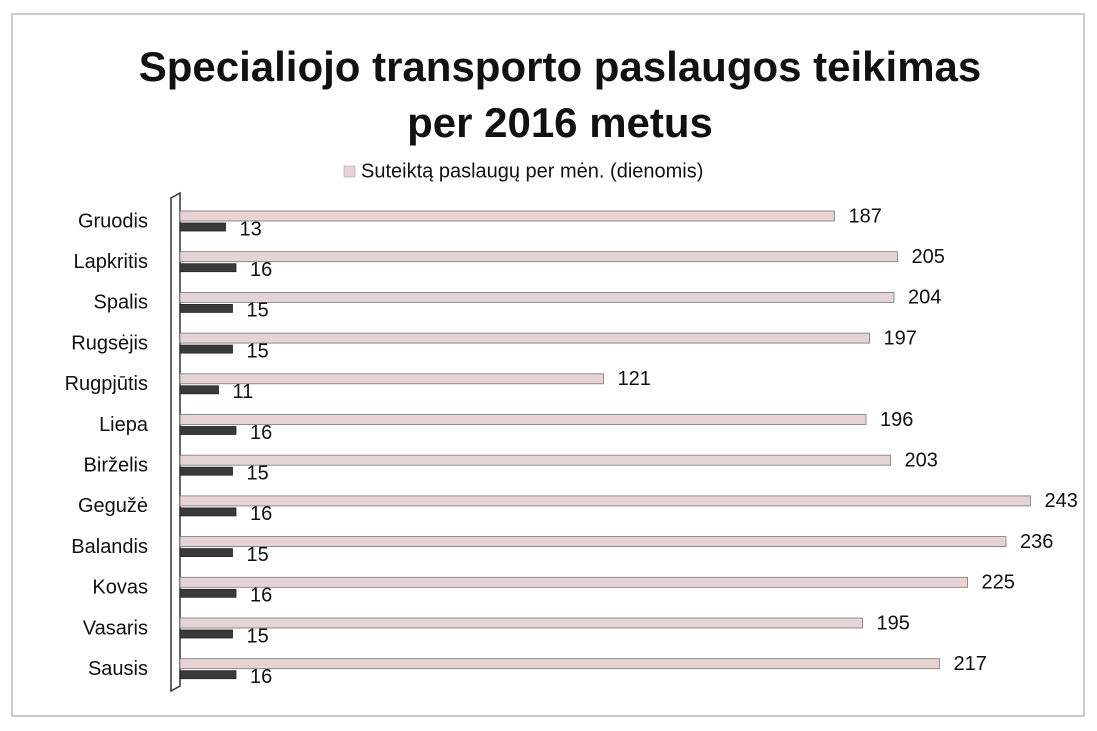 Image resolution: width=1097 pixels, height=731 pixels. Describe the element at coordinates (109, 343) in the screenshot. I see `y-tick-label: Rugsėjis` at that location.